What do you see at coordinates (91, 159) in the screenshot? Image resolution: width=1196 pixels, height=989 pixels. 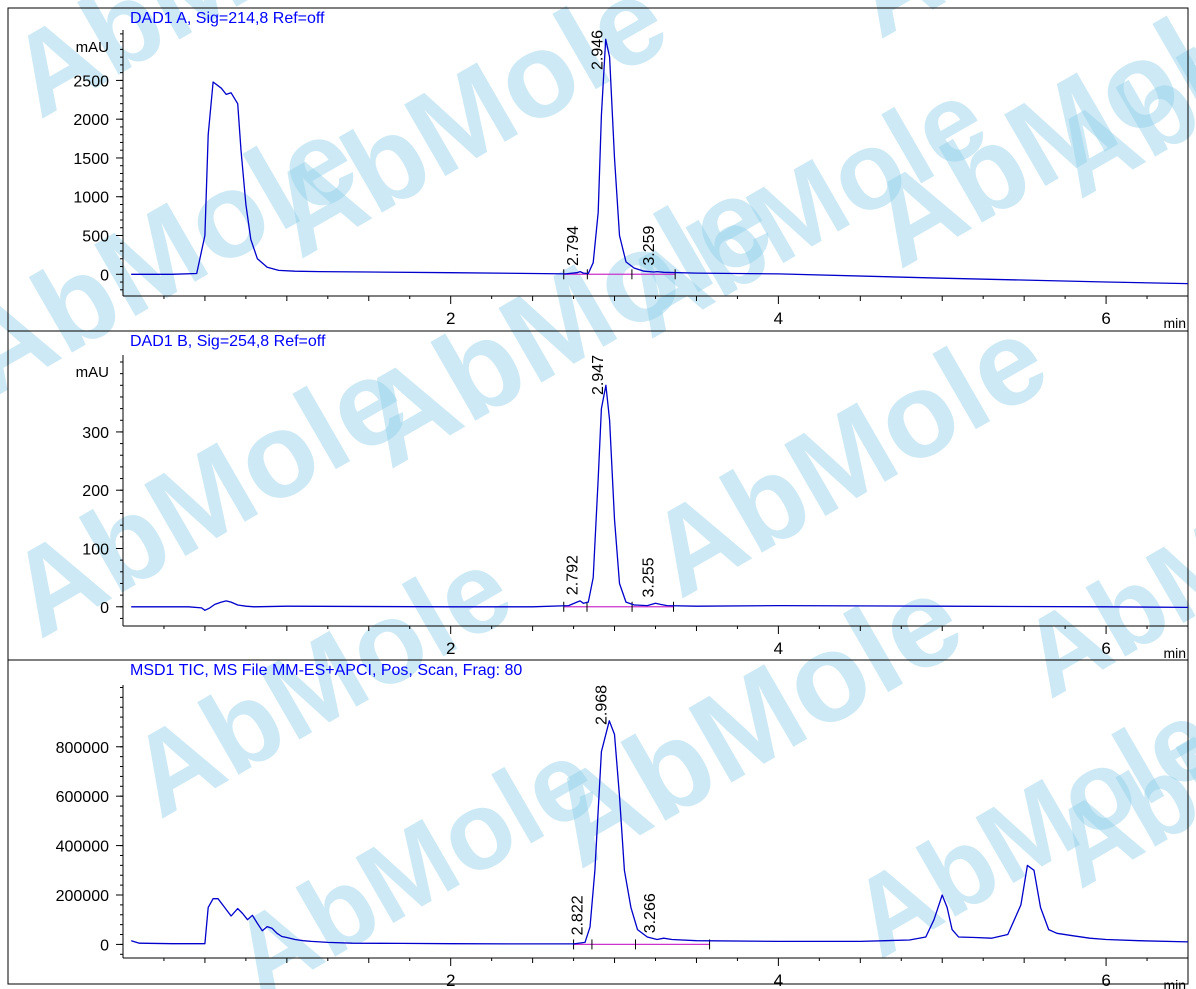 I see `y-tick-label: 1500` at bounding box center [91, 159].